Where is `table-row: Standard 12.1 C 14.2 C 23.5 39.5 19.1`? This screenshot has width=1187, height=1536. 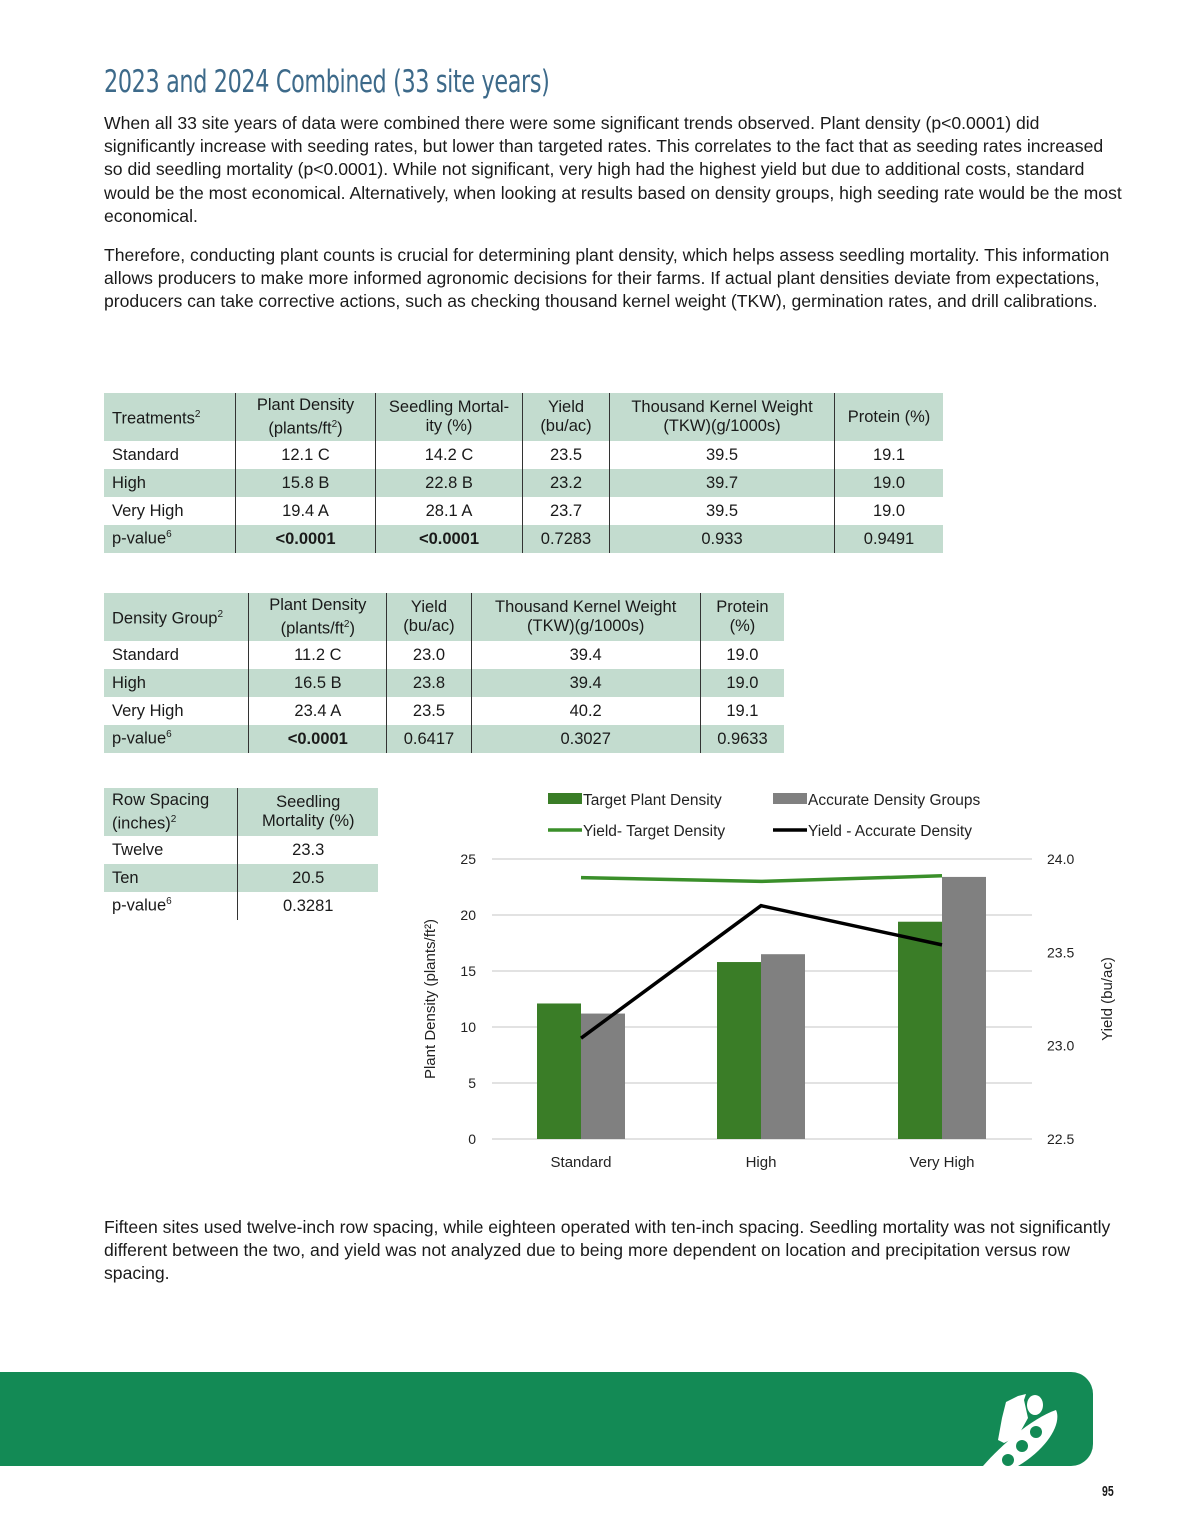 table-row: Standard 12.1 C 14.2 C 23.5 39.5 19.1 is located at coordinates (523, 455).